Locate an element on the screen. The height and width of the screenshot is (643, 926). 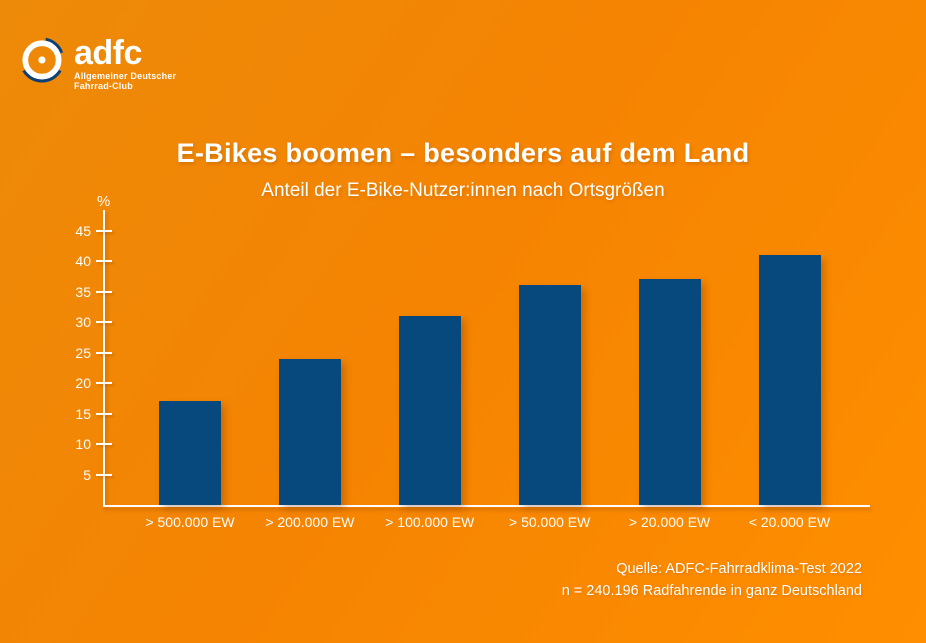
wheel-blue-arc-bottom is located at coordinates (42, 76).